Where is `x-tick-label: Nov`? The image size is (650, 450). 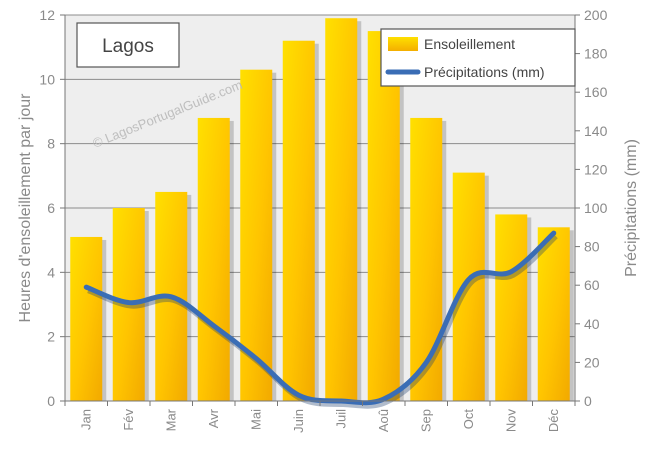
x-tick-label: Nov is located at coordinates (510, 421).